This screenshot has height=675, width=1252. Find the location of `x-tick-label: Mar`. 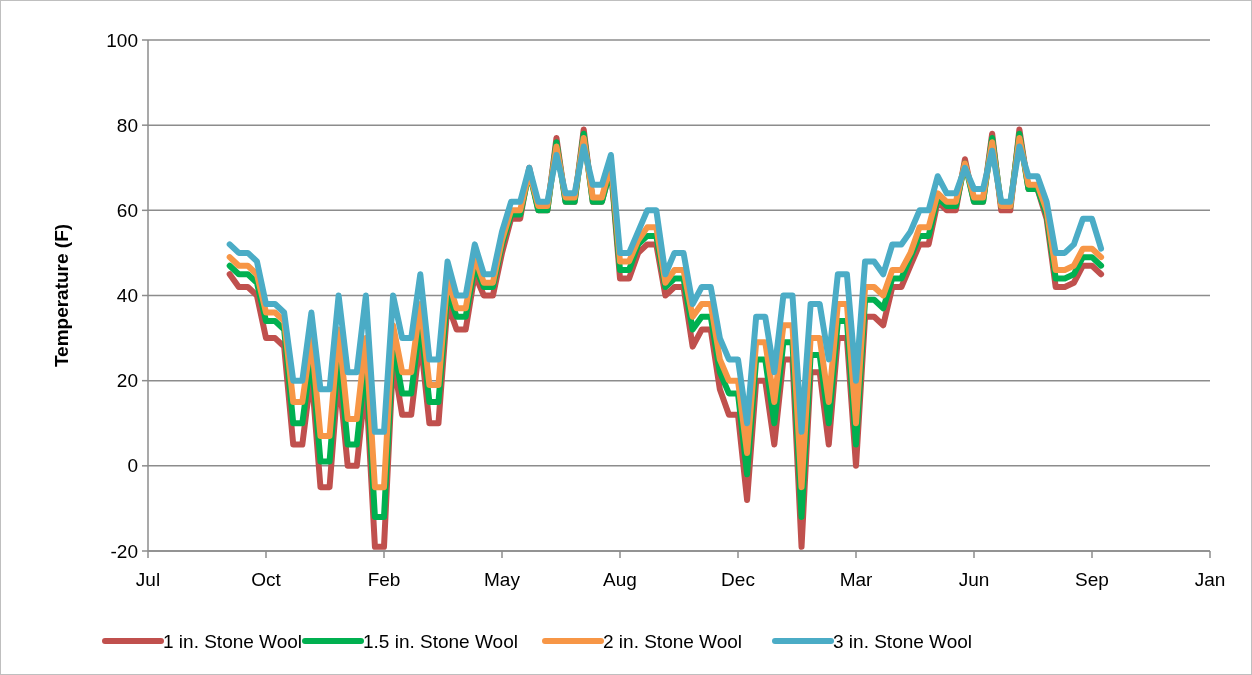

x-tick-label: Mar is located at coordinates (856, 579).